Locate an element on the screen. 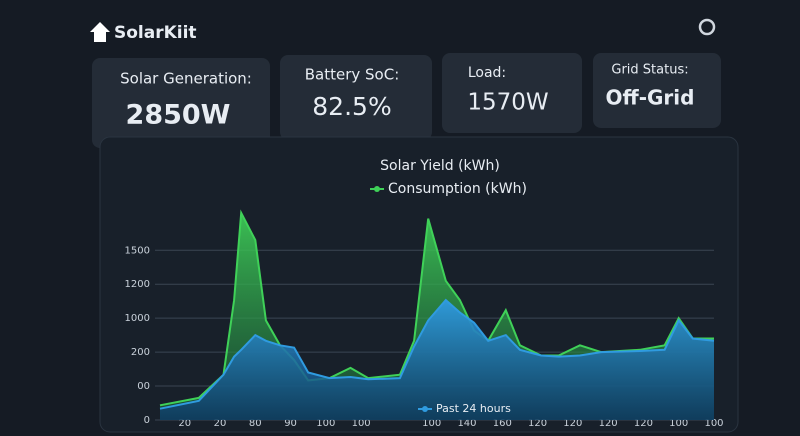 The image size is (800, 436). x-tick-label: 80 is located at coordinates (255, 423).